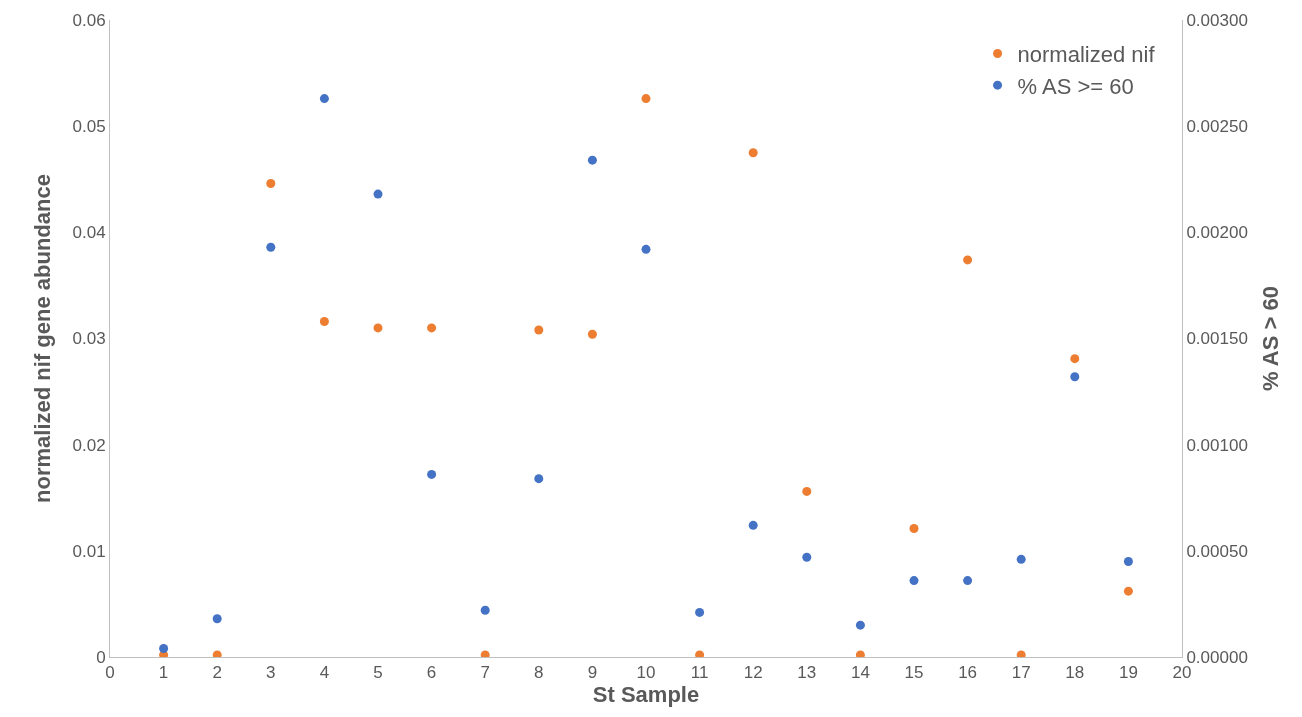  Describe the element at coordinates (485, 673) in the screenshot. I see `x-tick-label: 7` at that location.